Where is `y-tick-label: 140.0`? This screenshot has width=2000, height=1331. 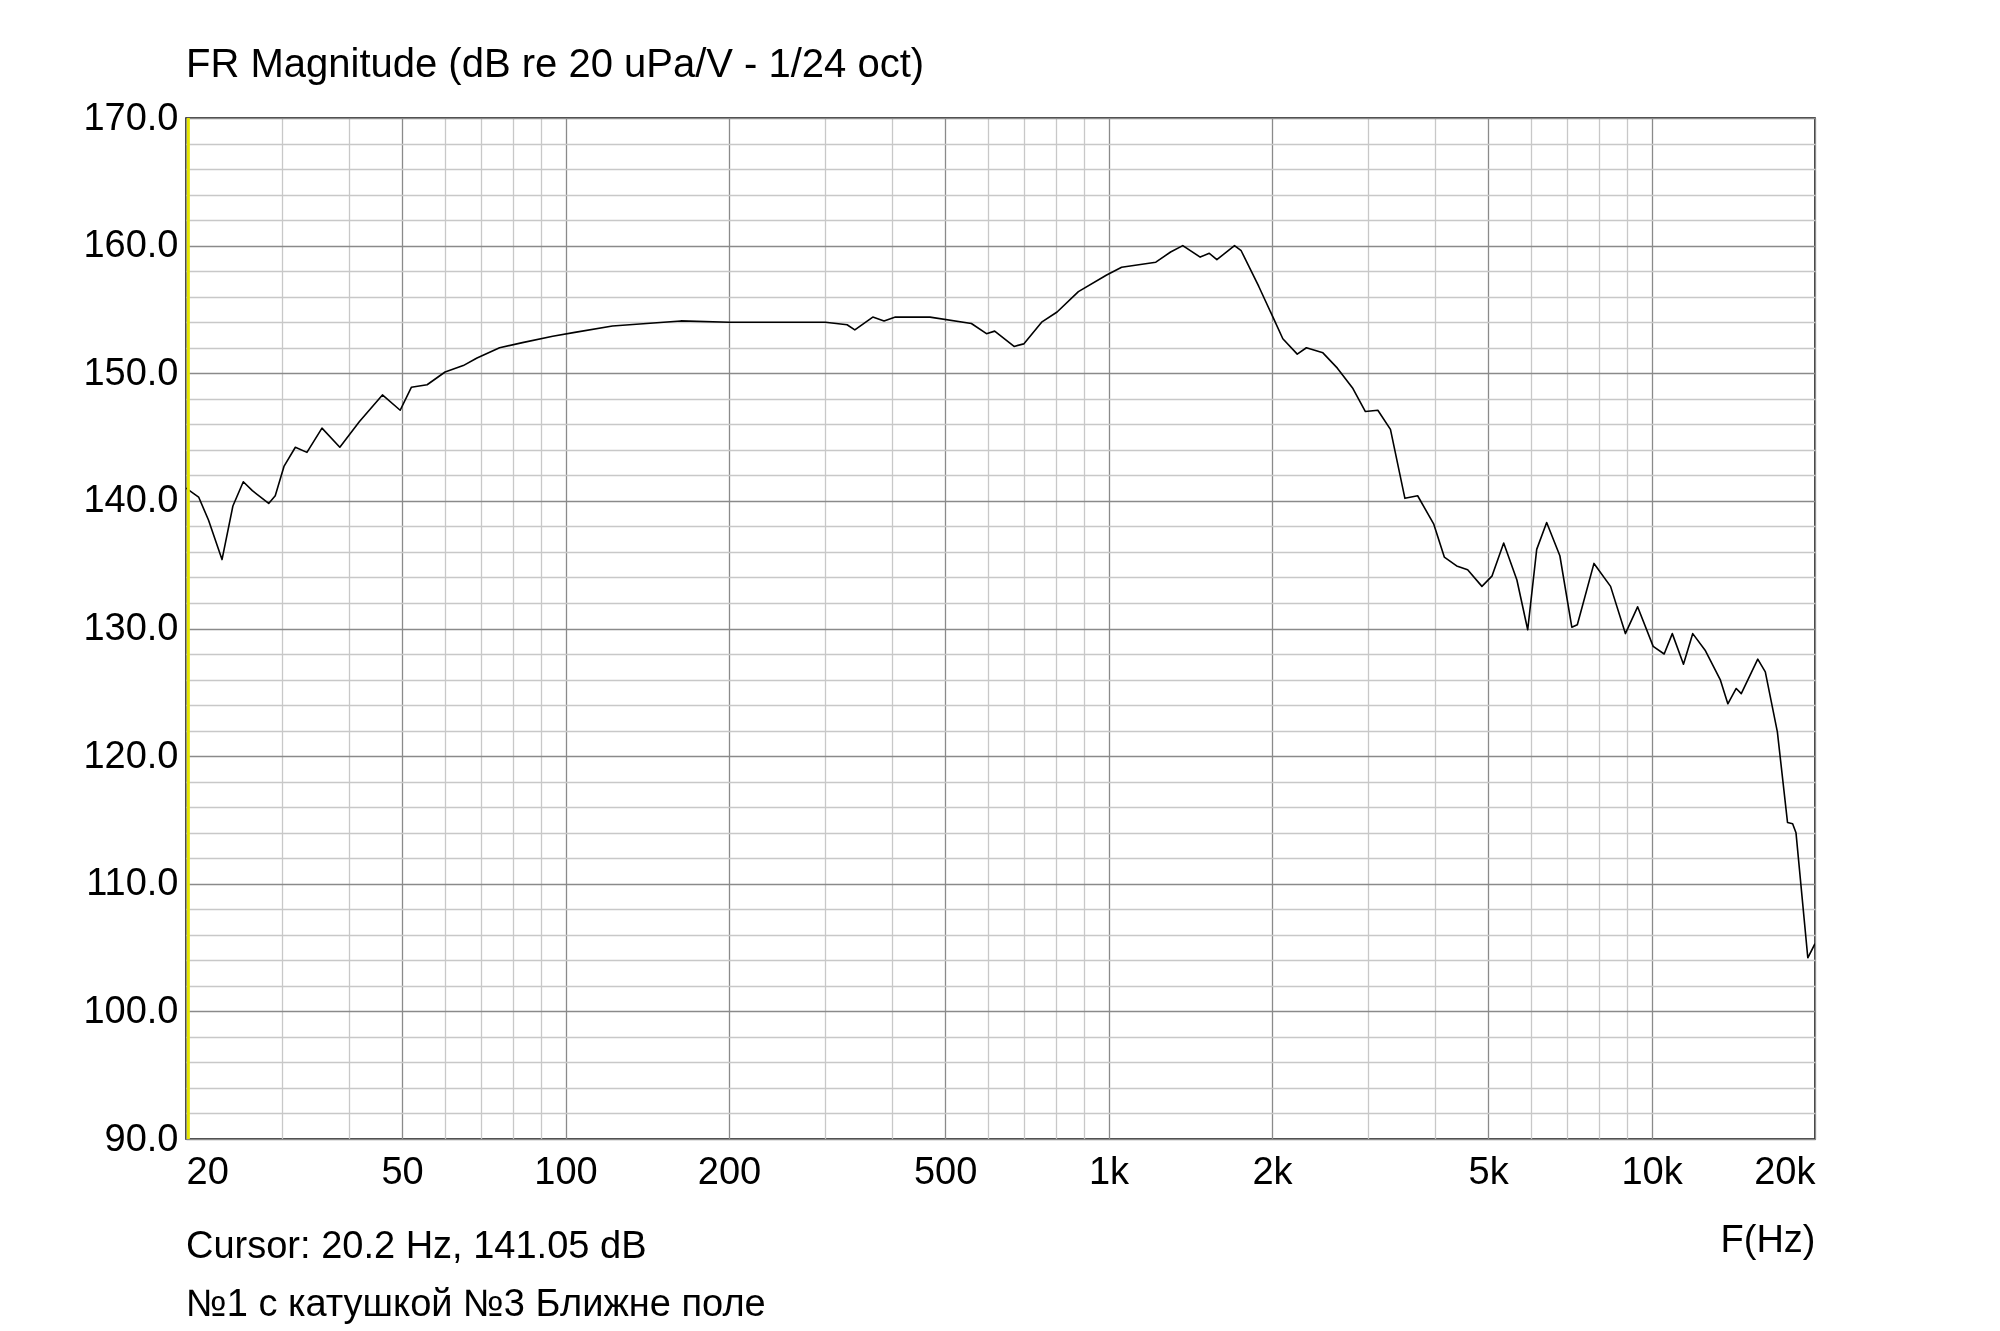
y-tick-label: 140.0 is located at coordinates (131, 499).